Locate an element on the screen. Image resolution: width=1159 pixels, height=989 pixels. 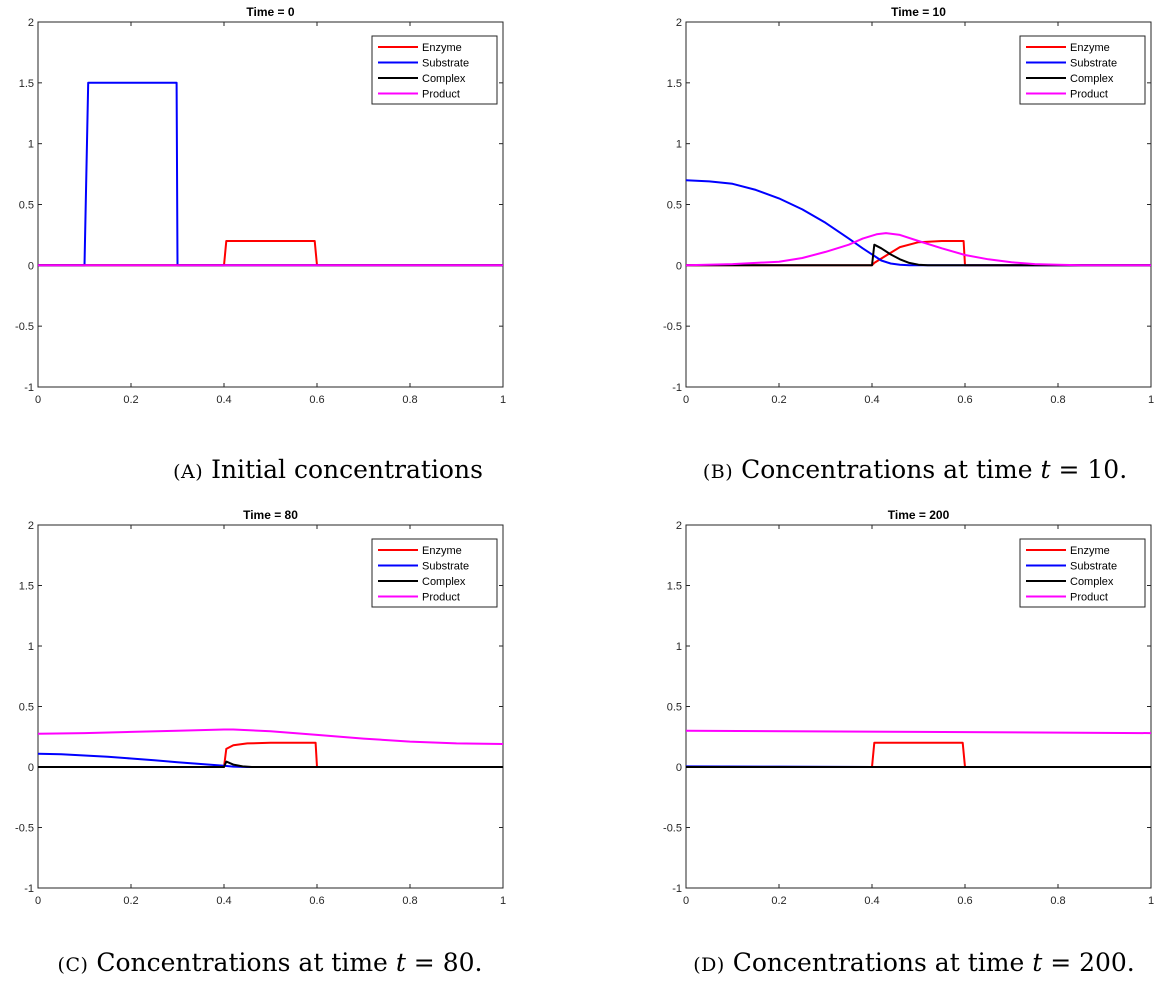
chart-title: Time = 80 is located at coordinates (270, 515).